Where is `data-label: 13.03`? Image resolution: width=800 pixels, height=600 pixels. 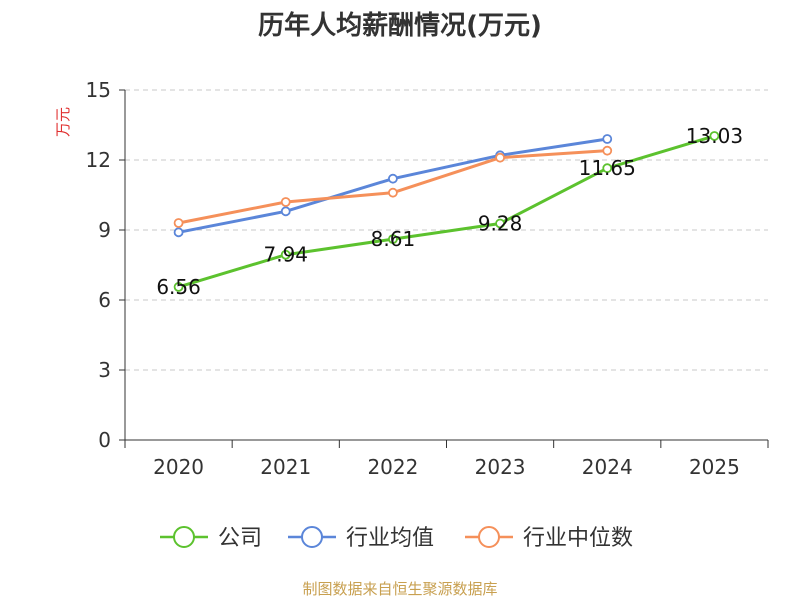 data-label: 13.03 is located at coordinates (714, 136).